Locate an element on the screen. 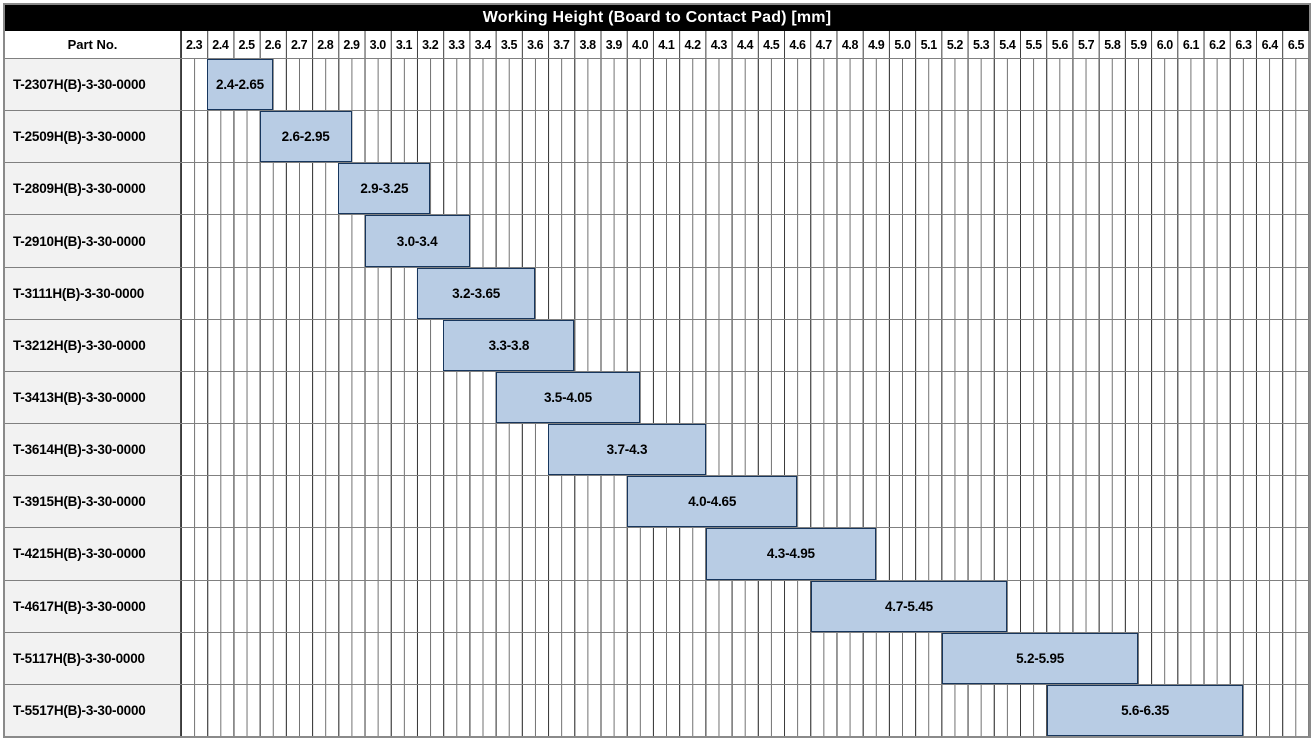 Image resolution: width=1314 pixels, height=741 pixels. table-row: T-4215H(B)-3-30-0000 4.3-4.95 is located at coordinates (657, 554).